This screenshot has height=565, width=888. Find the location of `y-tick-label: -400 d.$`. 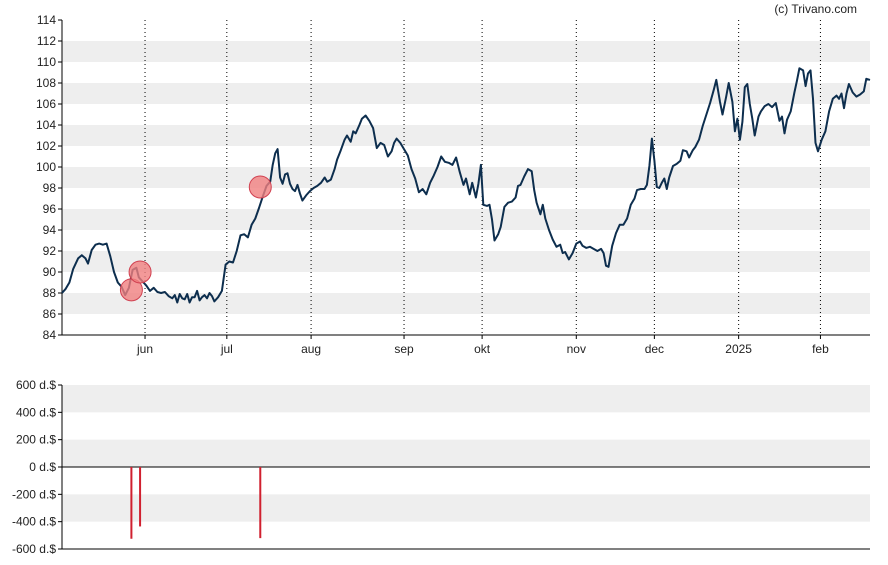

y-tick-label: -400 d.$ is located at coordinates (34, 522).